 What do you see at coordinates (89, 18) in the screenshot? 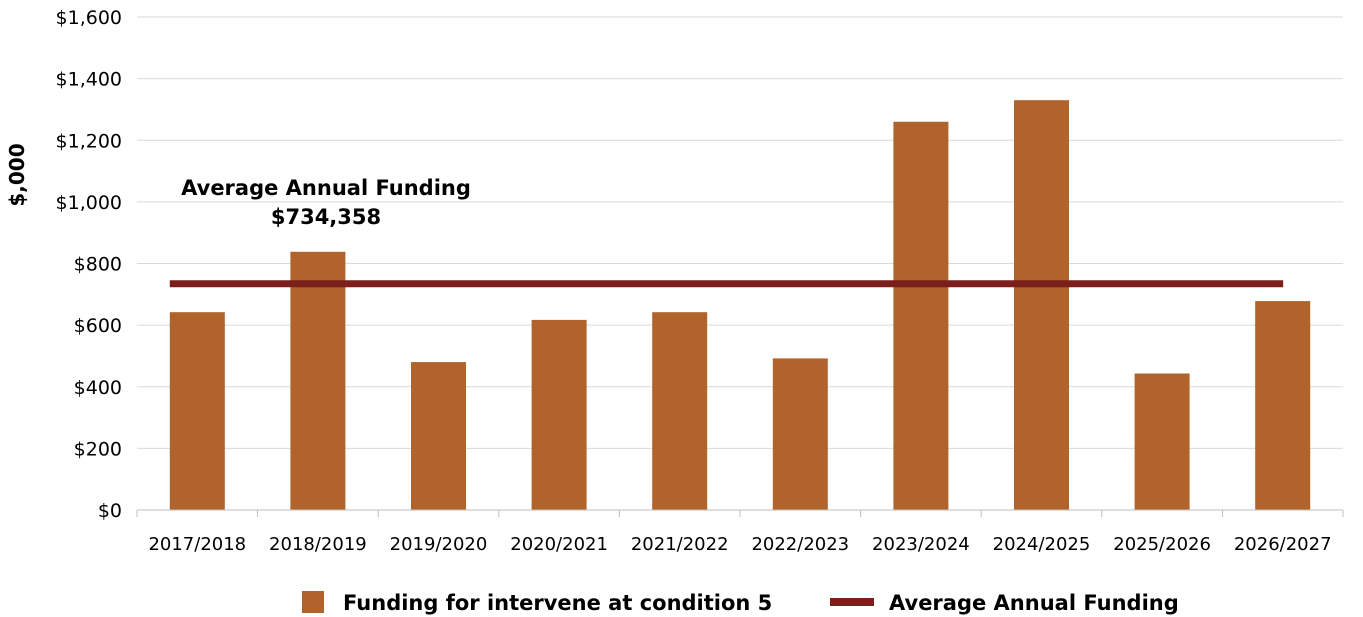
I see `y-tick-label: $1,600` at bounding box center [89, 18].